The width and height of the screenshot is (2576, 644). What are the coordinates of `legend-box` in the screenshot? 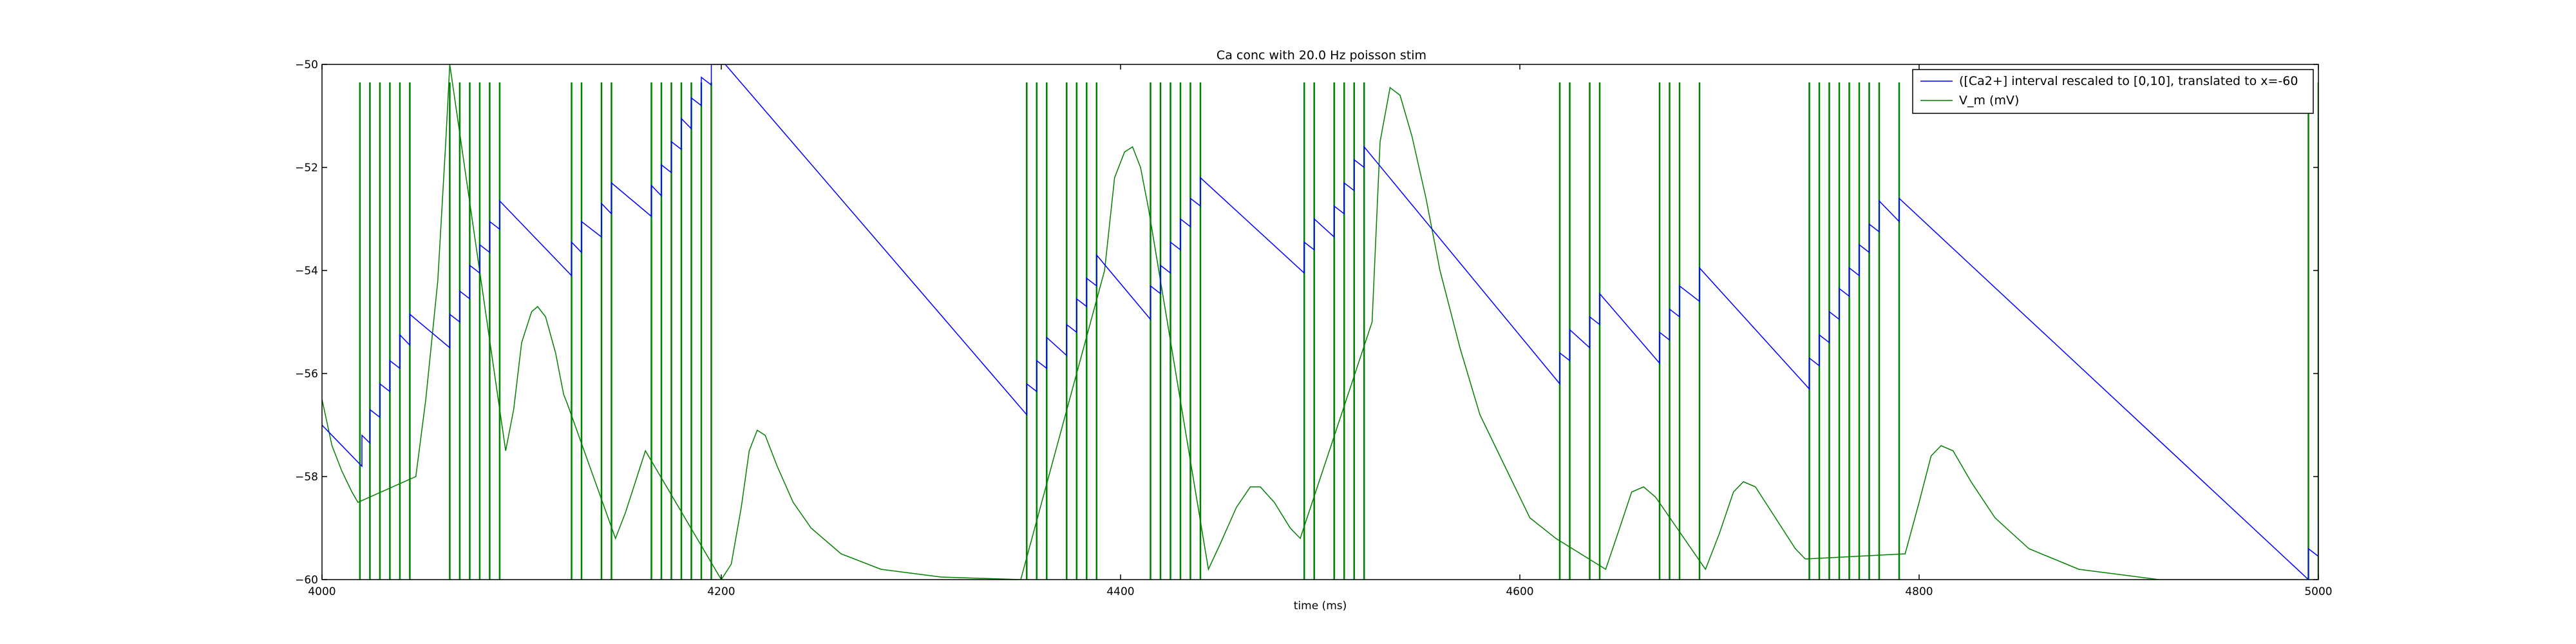 It's located at (2113, 92).